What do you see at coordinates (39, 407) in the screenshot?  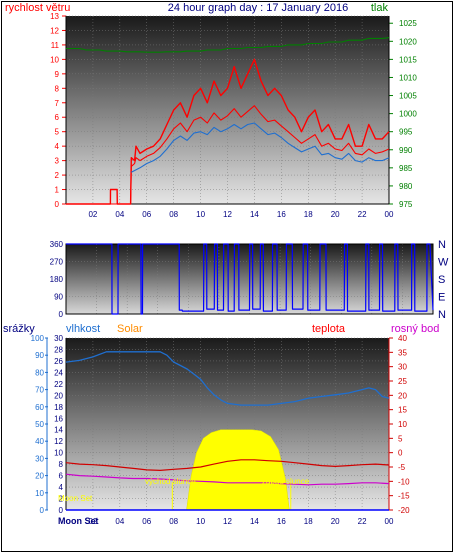 I see `rain-humidity-tick-label: 60` at bounding box center [39, 407].